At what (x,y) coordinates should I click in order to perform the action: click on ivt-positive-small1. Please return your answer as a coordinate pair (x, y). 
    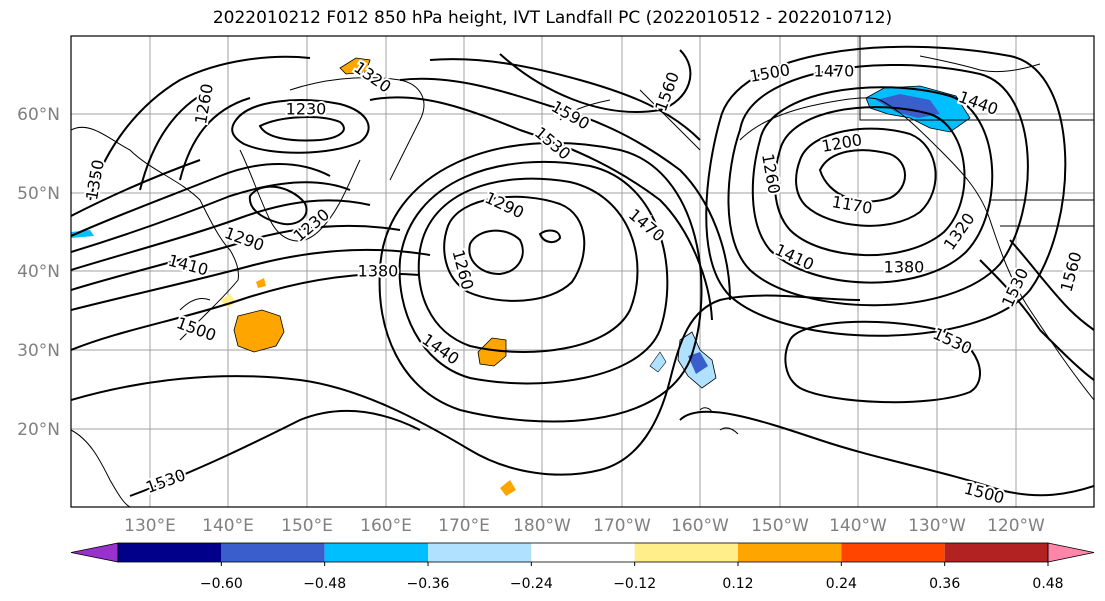
    Looking at the image, I should click on (228, 301).